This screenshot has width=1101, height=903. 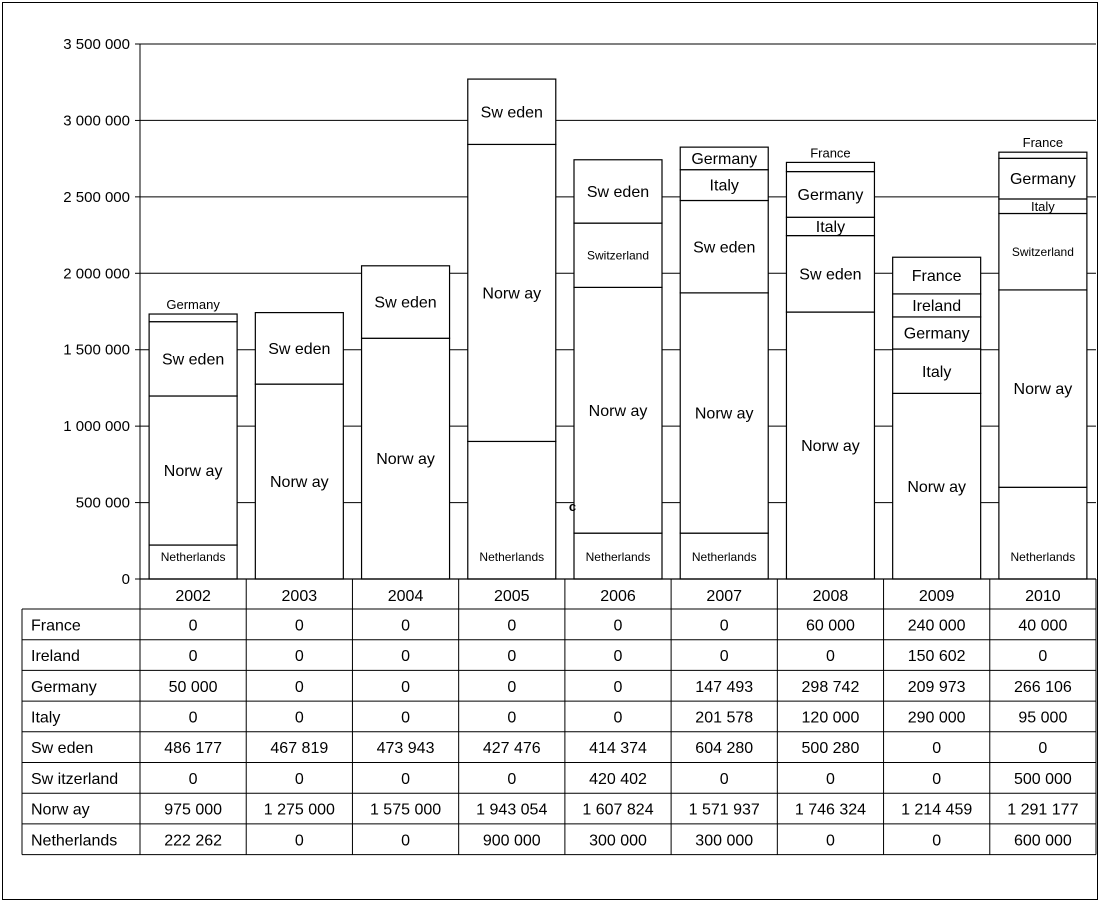 What do you see at coordinates (299, 748) in the screenshot?
I see `table-cell: 467 819` at bounding box center [299, 748].